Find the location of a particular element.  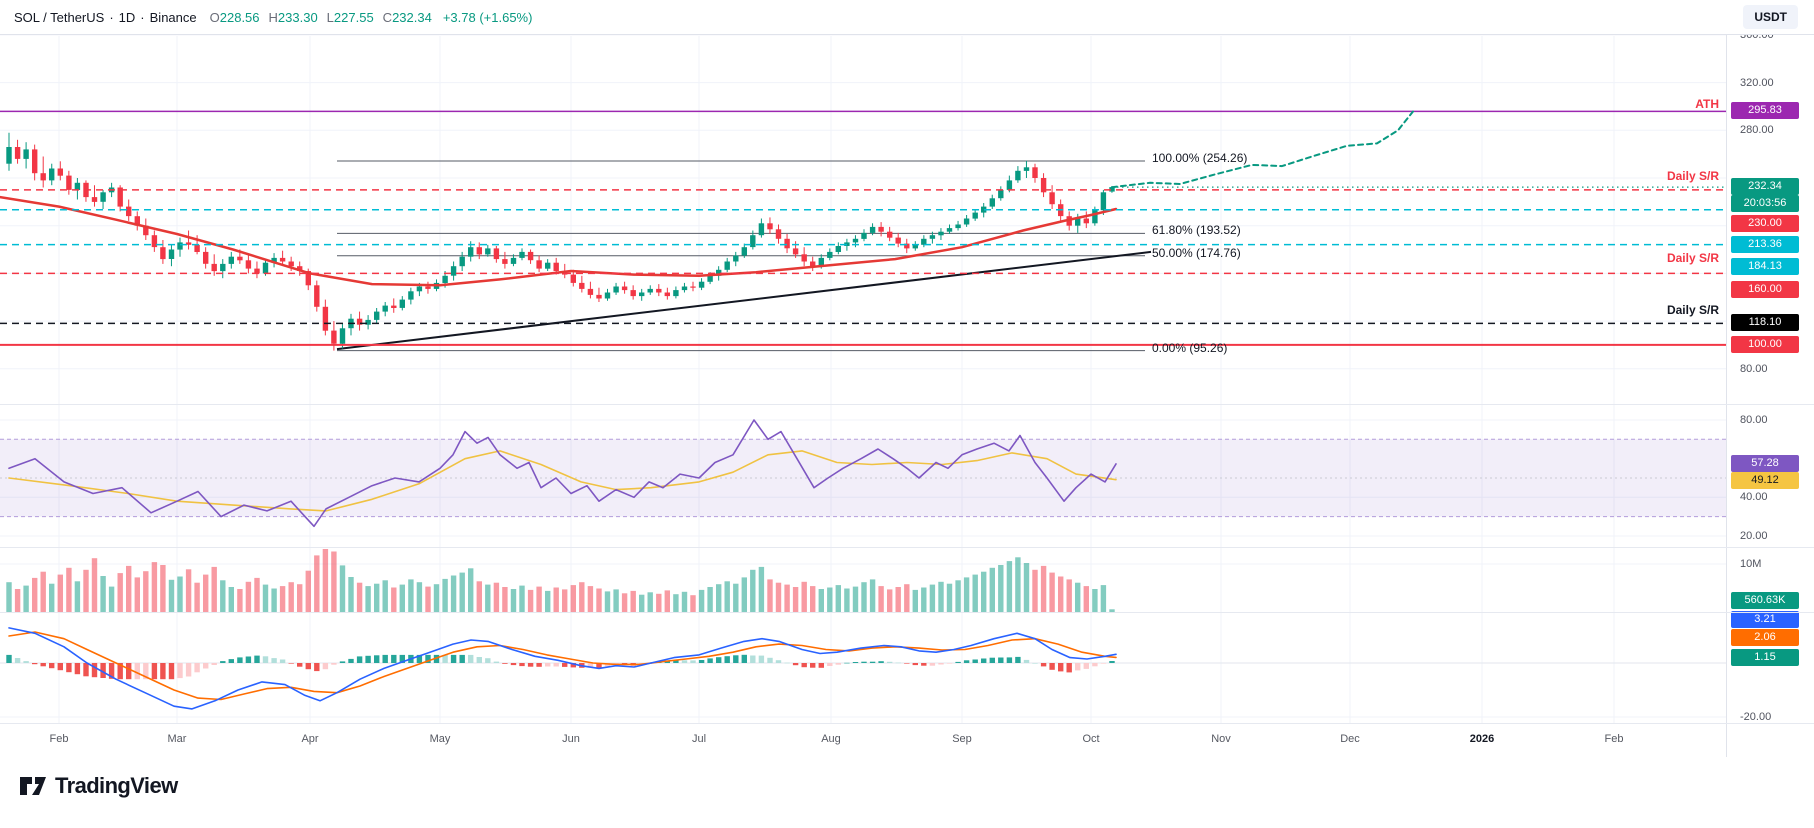

price-badge-sr-230: 230.00 is located at coordinates (1765, 223).